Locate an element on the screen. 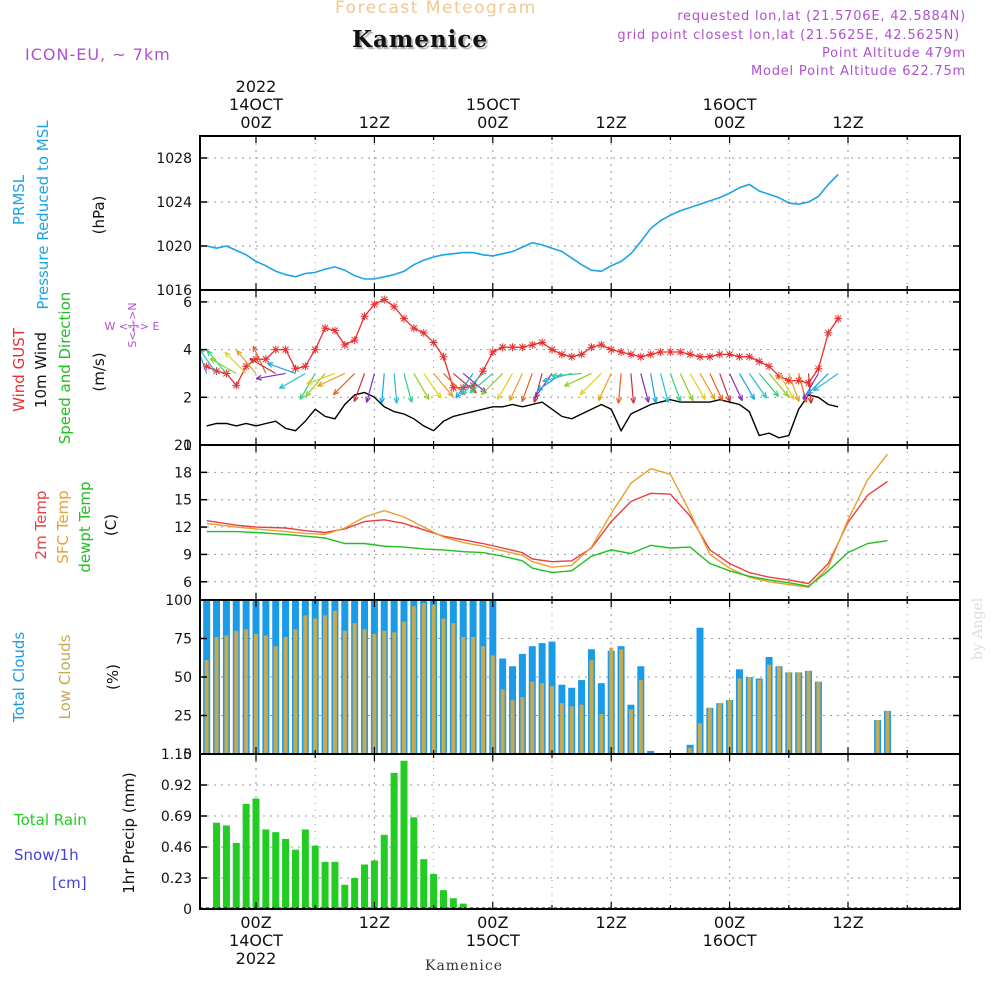 Image resolution: width=1000 pixels, height=1000 pixels. y-tick-label: 0 is located at coordinates (187, 446).